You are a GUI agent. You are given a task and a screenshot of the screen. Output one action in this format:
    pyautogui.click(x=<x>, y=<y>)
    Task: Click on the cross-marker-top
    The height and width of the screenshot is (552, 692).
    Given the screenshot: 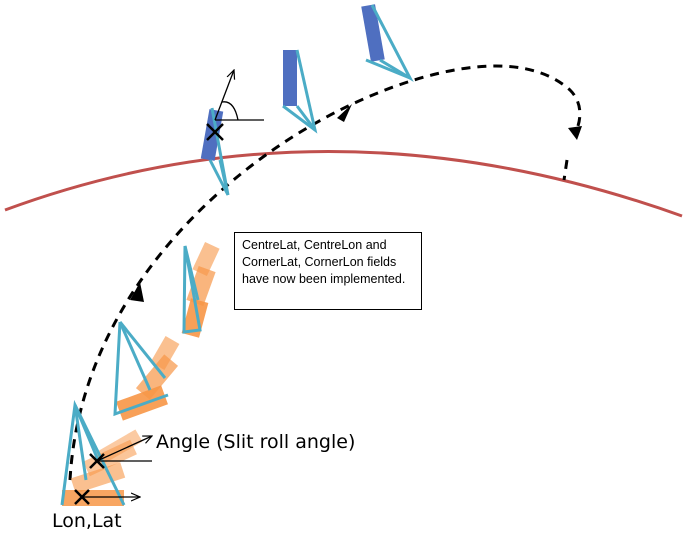 What is the action you would take?
    pyautogui.click(x=215, y=132)
    